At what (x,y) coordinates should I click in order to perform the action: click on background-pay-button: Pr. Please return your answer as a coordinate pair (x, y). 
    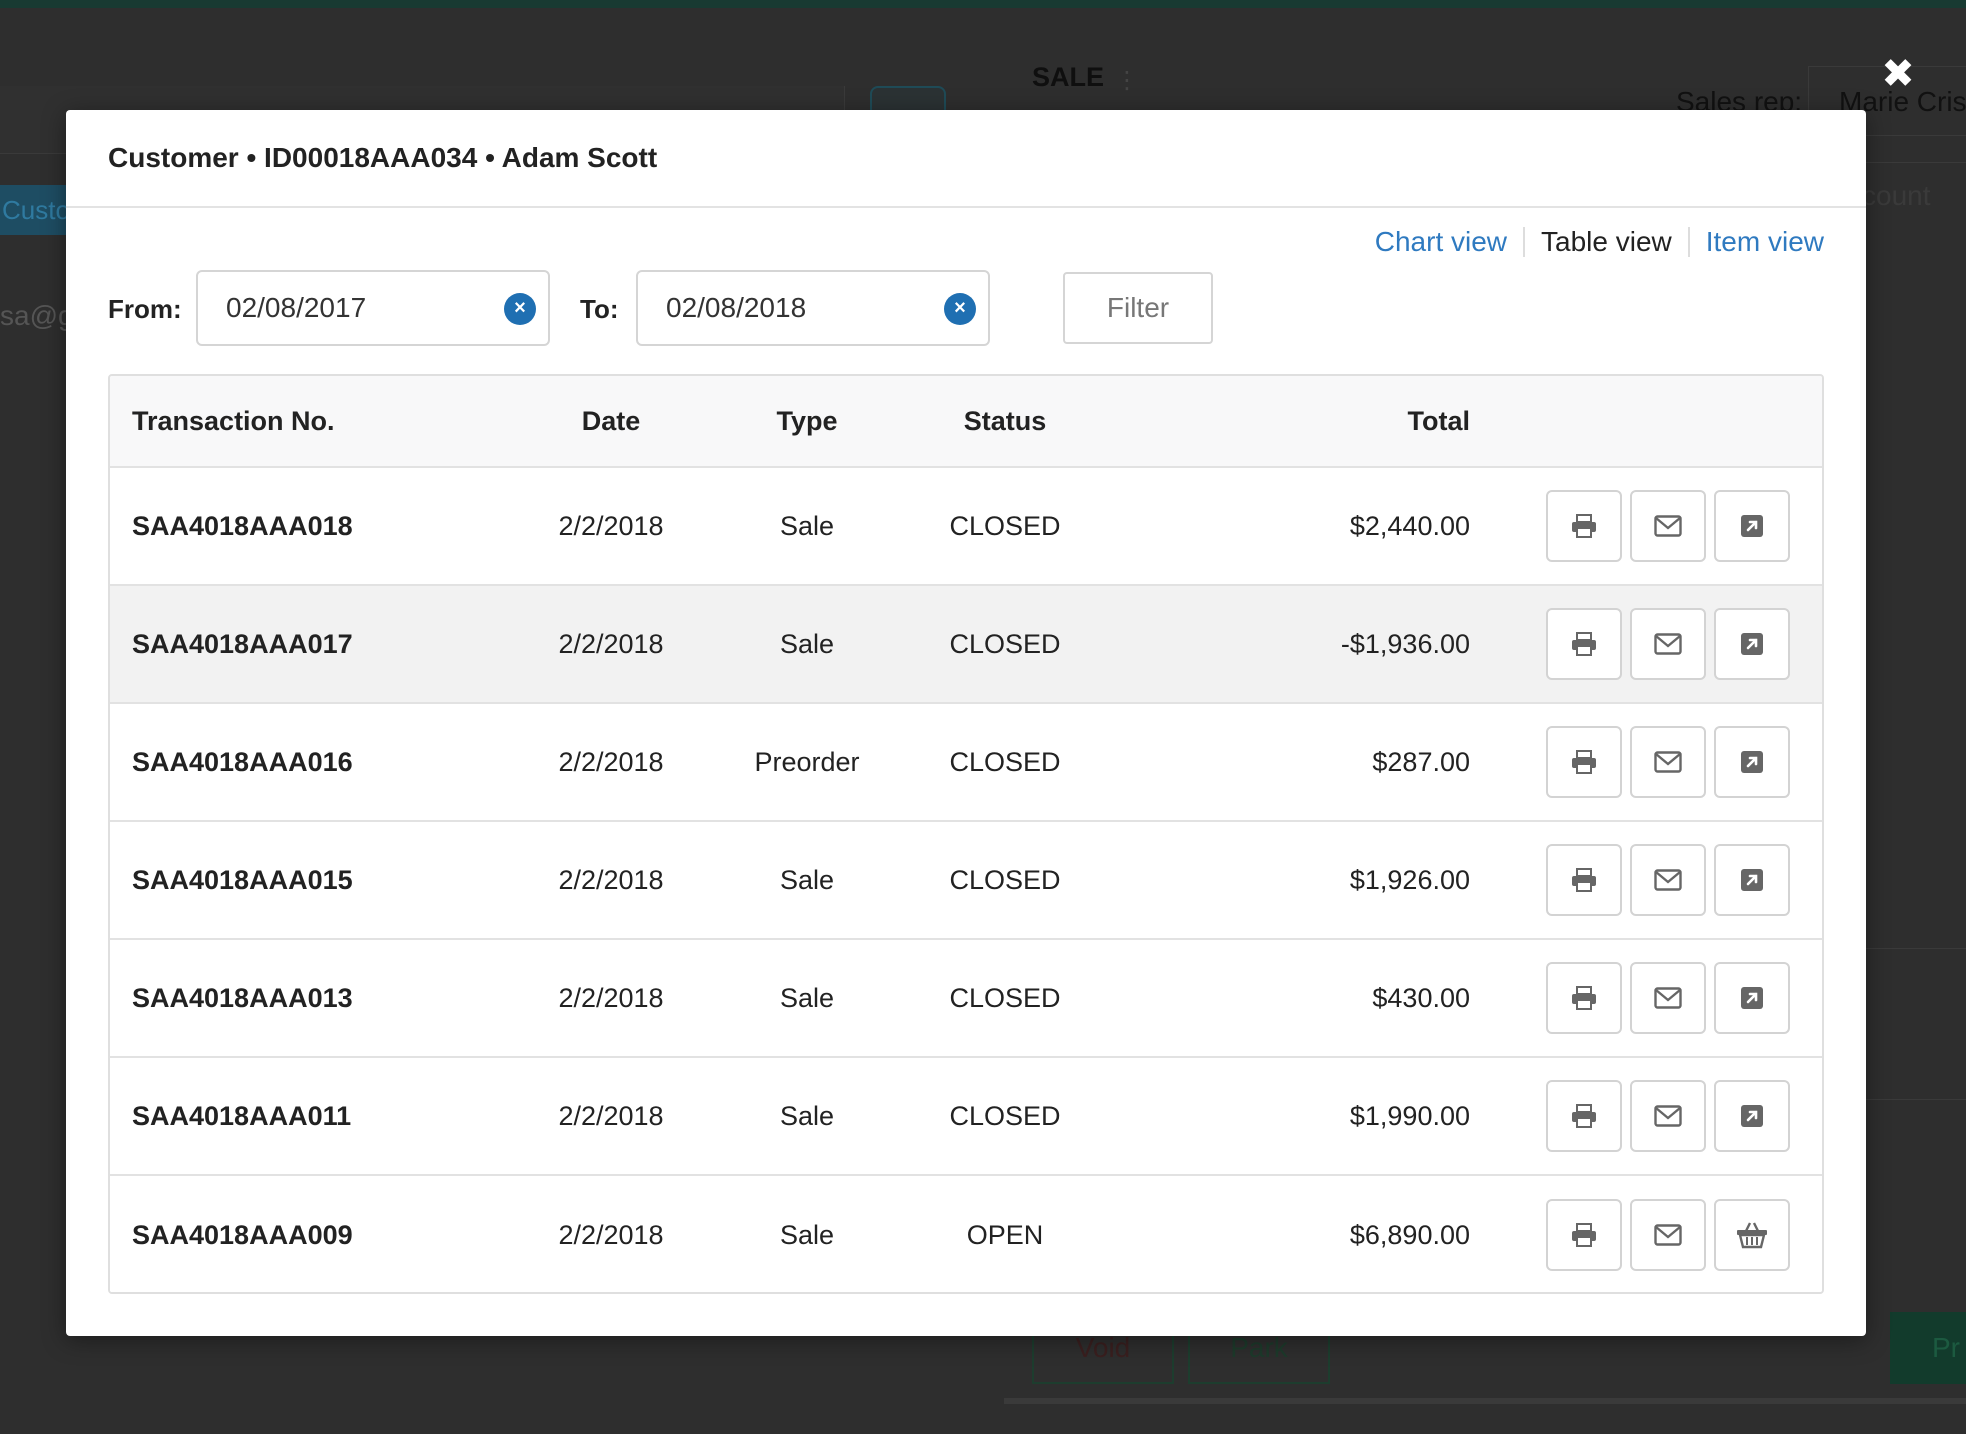
    Looking at the image, I should click on (1928, 1348).